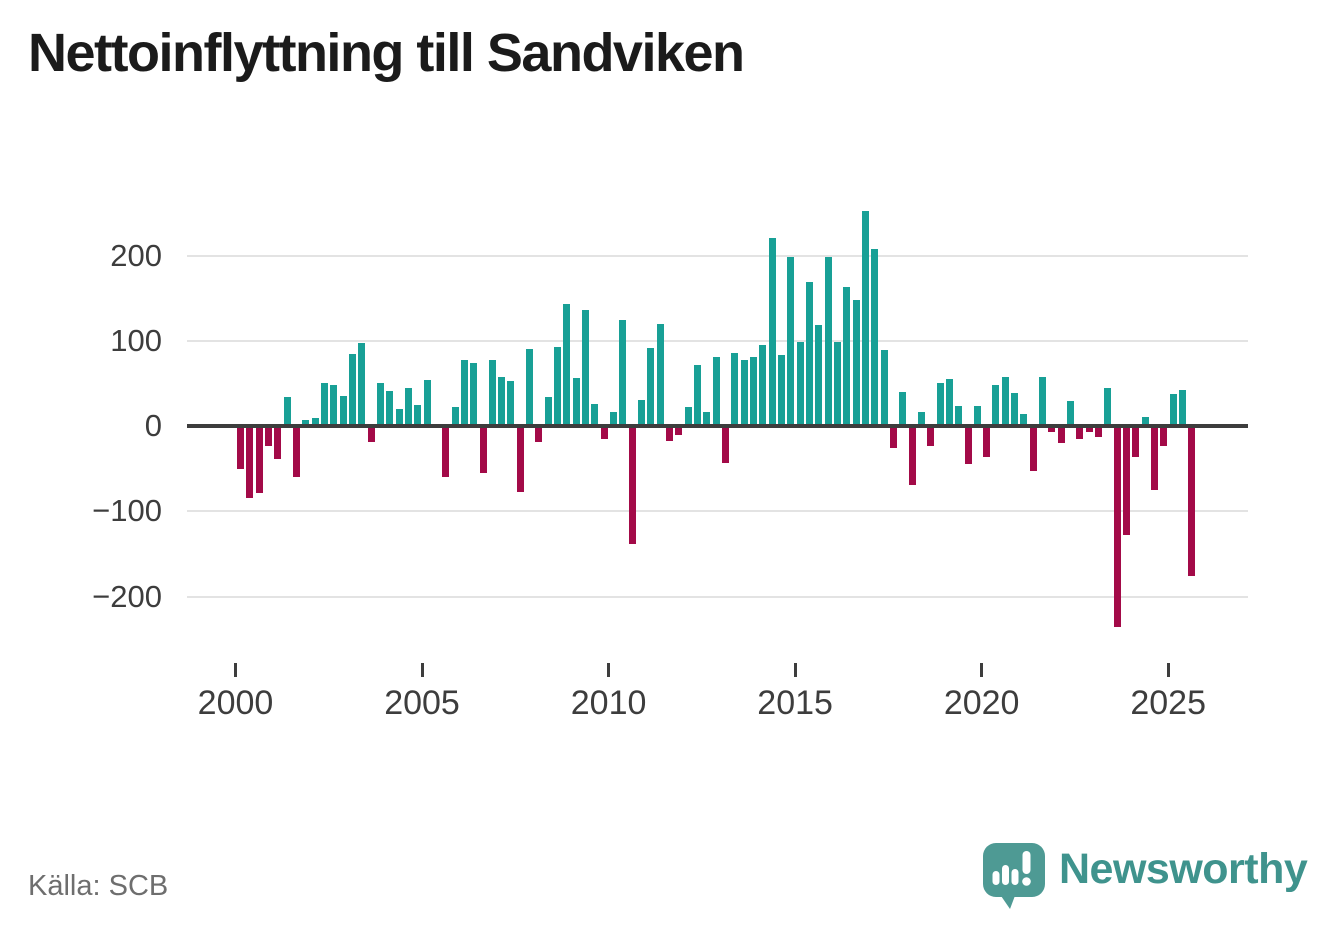 Image resolution: width=1322 pixels, height=939 pixels. I want to click on zero-axis-line, so click(717, 426).